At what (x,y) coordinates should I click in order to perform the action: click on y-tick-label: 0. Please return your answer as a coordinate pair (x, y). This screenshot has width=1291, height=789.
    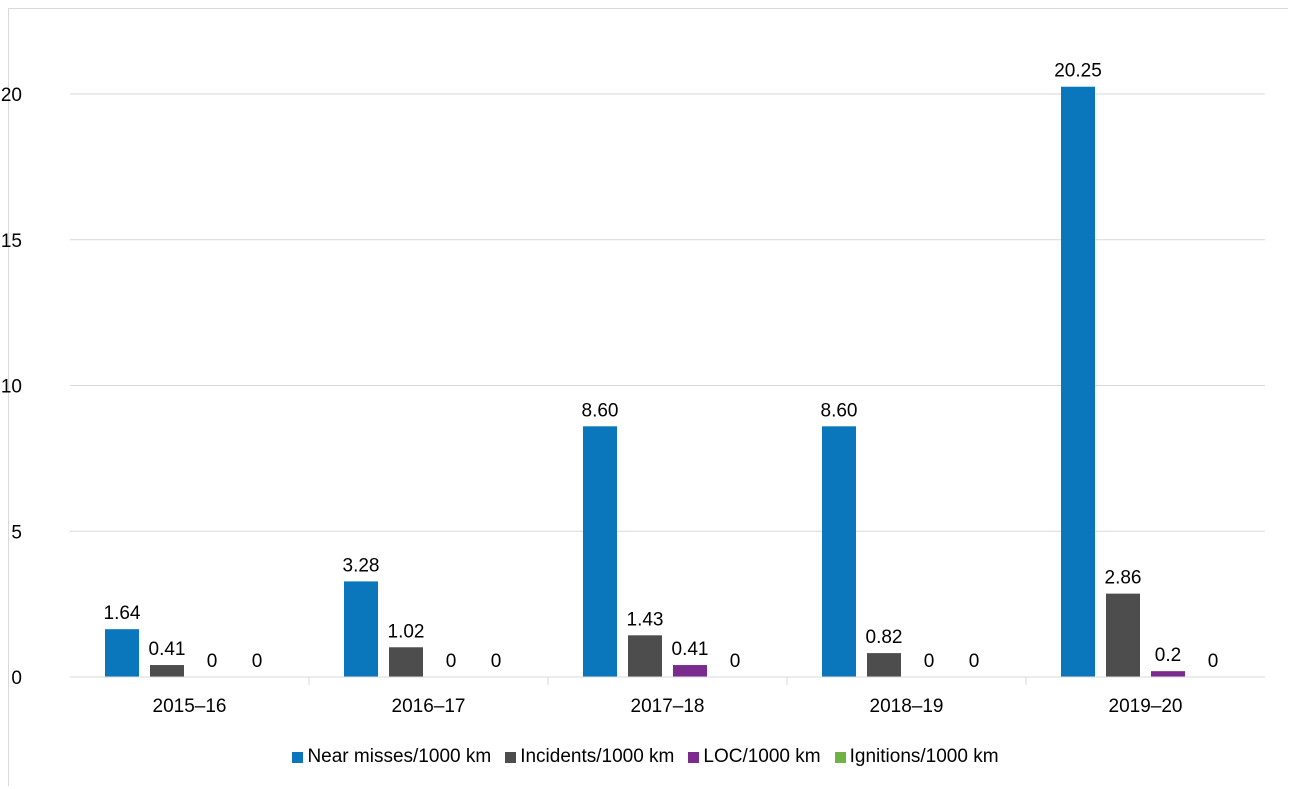
    Looking at the image, I should click on (16, 678).